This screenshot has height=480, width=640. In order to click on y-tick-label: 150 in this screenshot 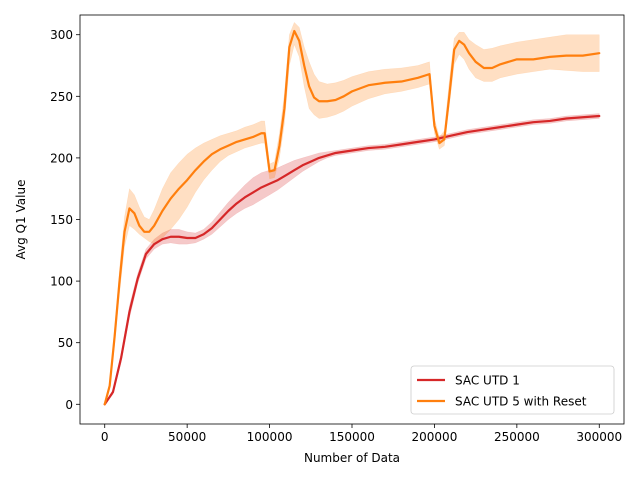, I will do `click(61, 220)`.